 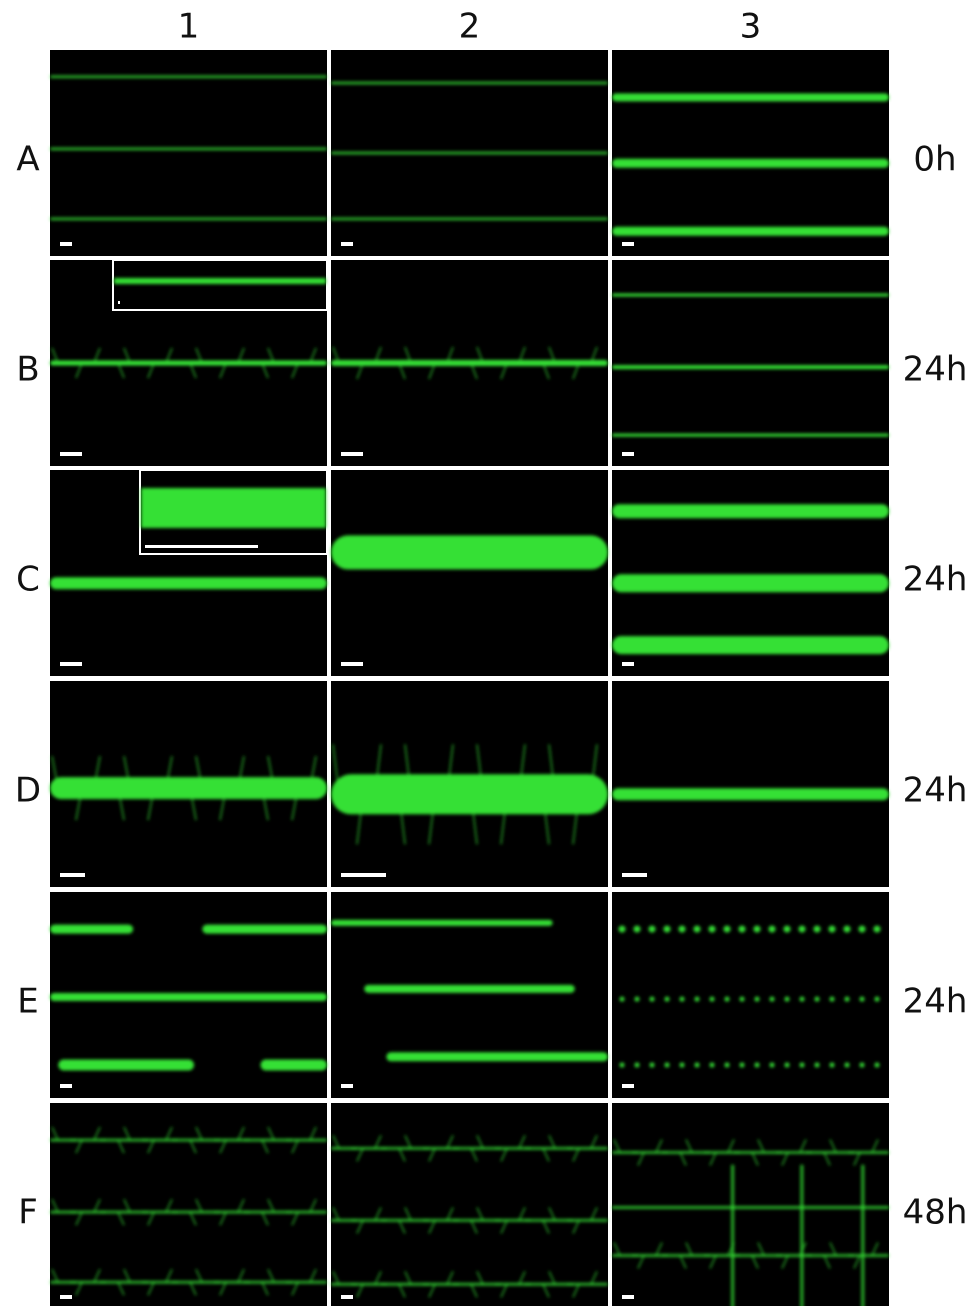 What do you see at coordinates (188, 995) in the screenshot?
I see `micrograph` at bounding box center [188, 995].